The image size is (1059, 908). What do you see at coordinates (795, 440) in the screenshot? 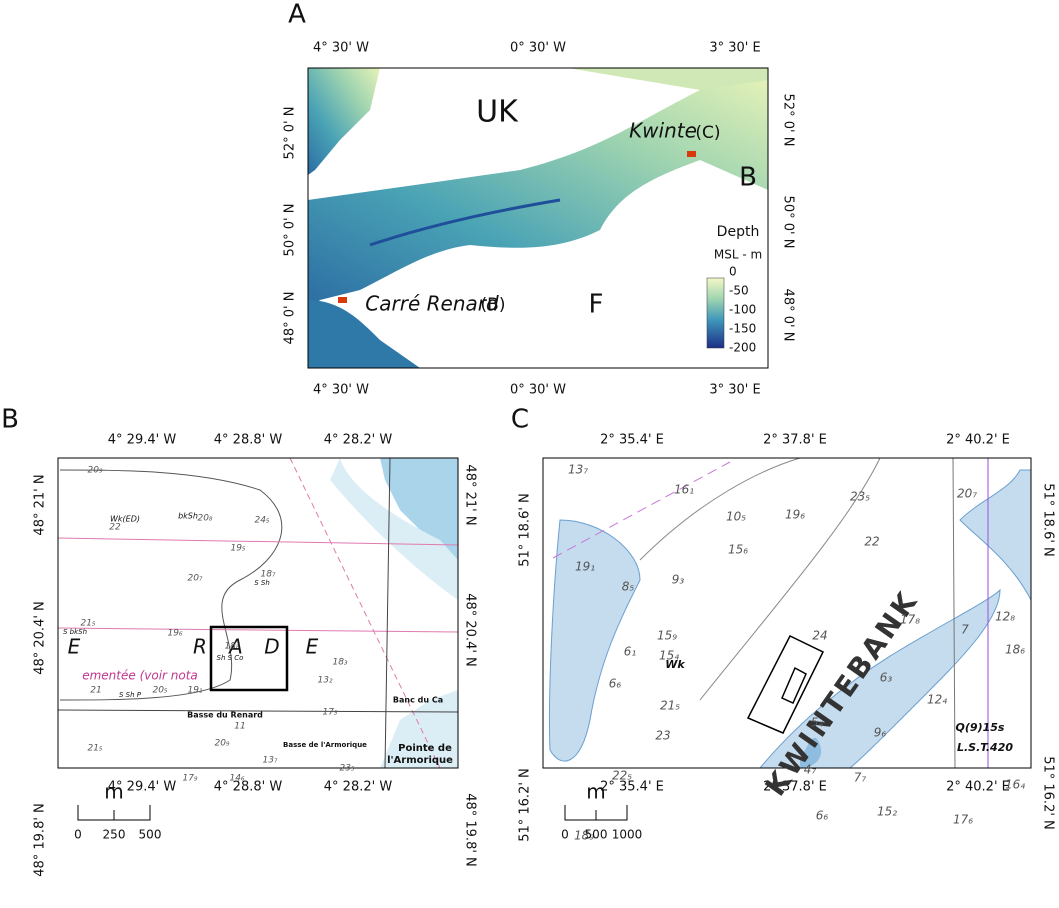
I see `top-tick-label: 2° 37.8' E` at bounding box center [795, 440].